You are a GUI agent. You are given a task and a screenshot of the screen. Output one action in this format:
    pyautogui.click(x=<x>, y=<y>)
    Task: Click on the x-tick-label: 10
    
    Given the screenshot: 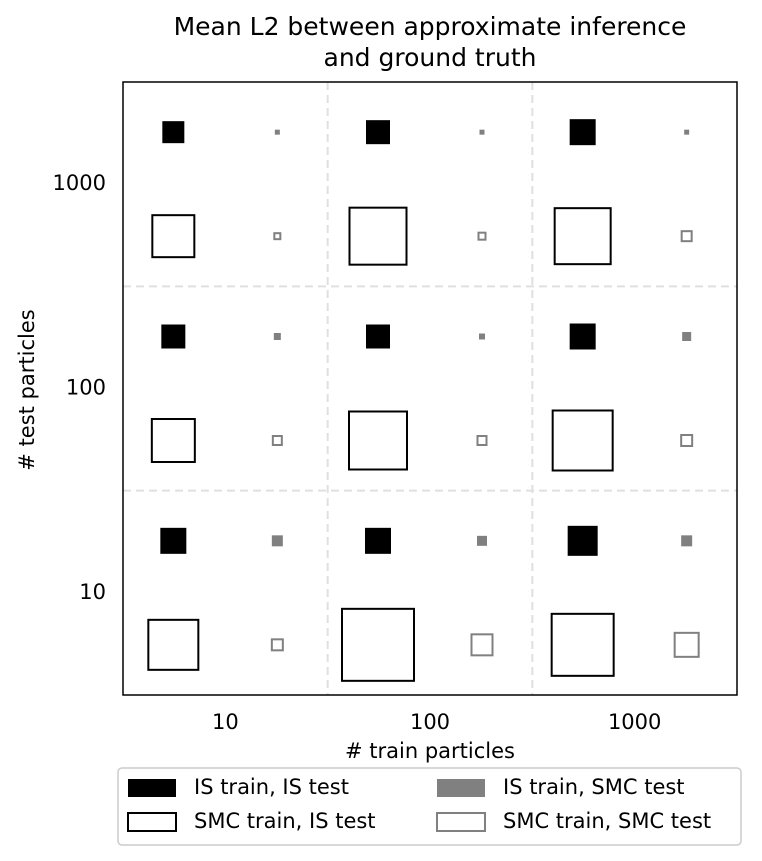 What is the action you would take?
    pyautogui.click(x=225, y=722)
    